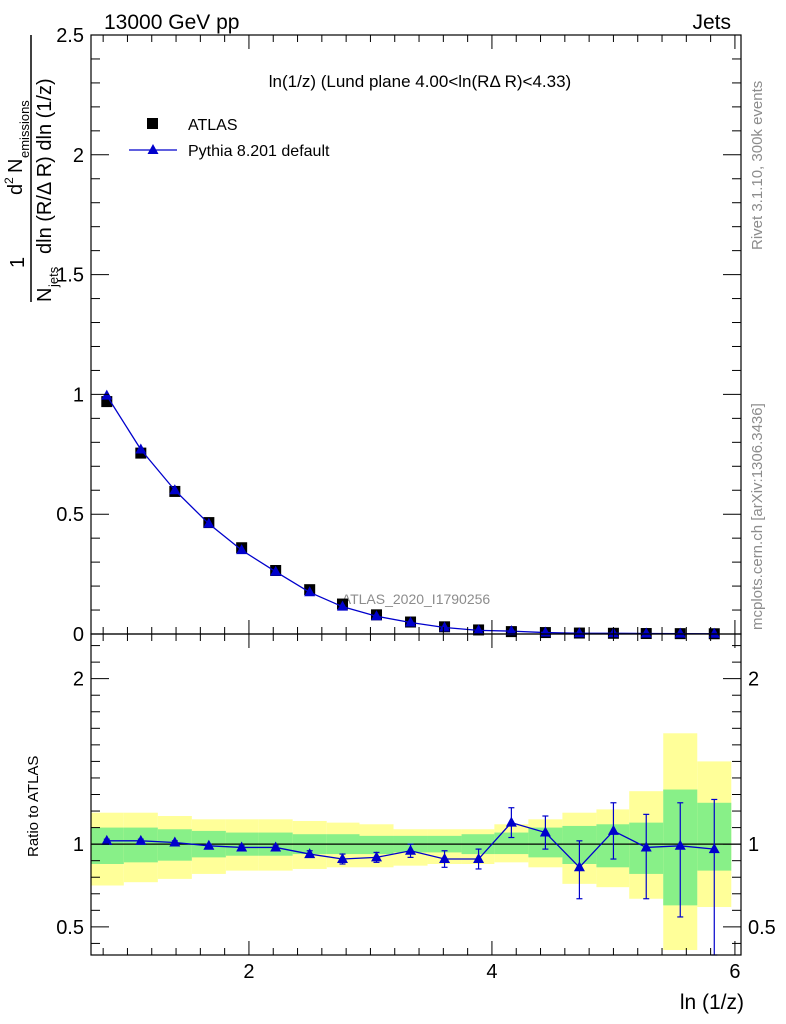 Image resolution: width=786 pixels, height=1024 pixels. What do you see at coordinates (757, 165) in the screenshot?
I see `rivet-version-label: Rivet 3.1.10, 300k events` at bounding box center [757, 165].